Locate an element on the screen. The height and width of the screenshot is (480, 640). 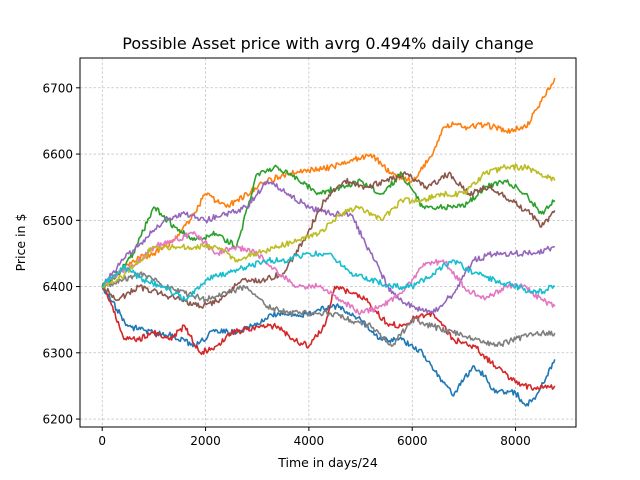
y-tick-label: 6300 is located at coordinates (57, 353).